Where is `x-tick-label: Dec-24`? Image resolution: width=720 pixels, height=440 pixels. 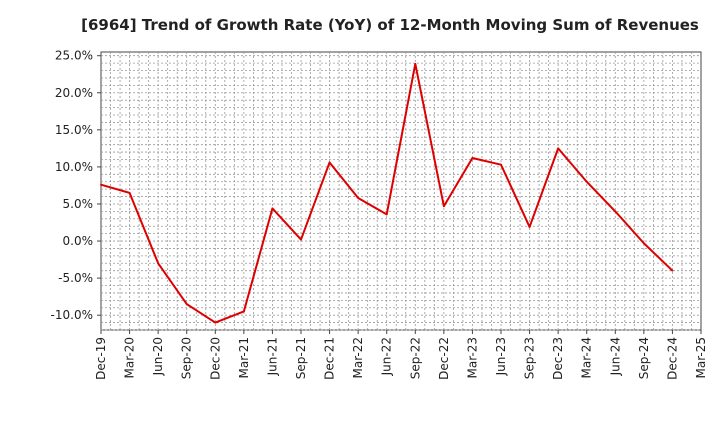 x-tick-label: Dec-24 is located at coordinates (672, 358).